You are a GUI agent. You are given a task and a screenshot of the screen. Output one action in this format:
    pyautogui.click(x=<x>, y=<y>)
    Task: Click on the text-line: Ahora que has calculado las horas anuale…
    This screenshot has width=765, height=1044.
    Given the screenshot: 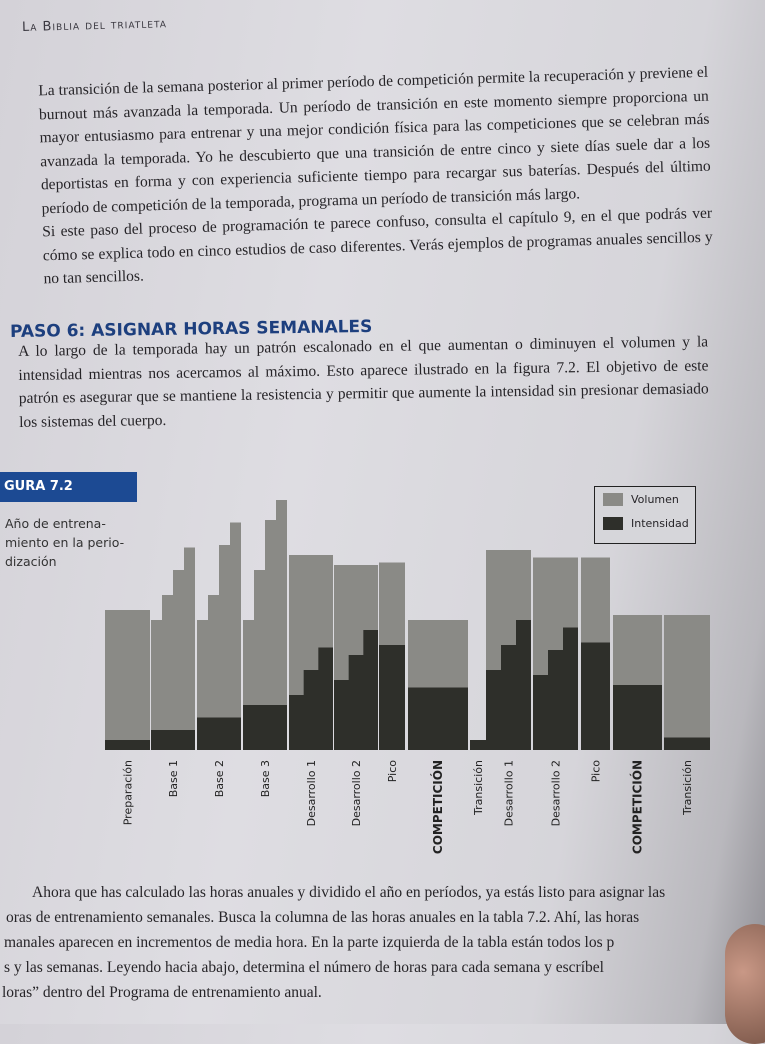 What is the action you would take?
    pyautogui.click(x=349, y=892)
    